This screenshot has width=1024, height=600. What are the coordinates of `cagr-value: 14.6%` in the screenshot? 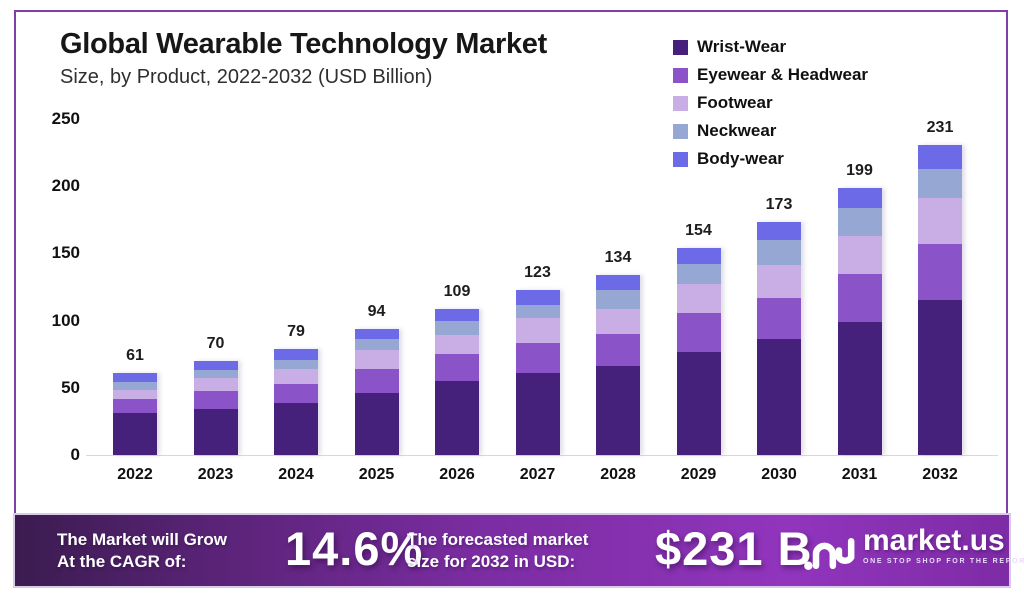 It's located at (354, 548).